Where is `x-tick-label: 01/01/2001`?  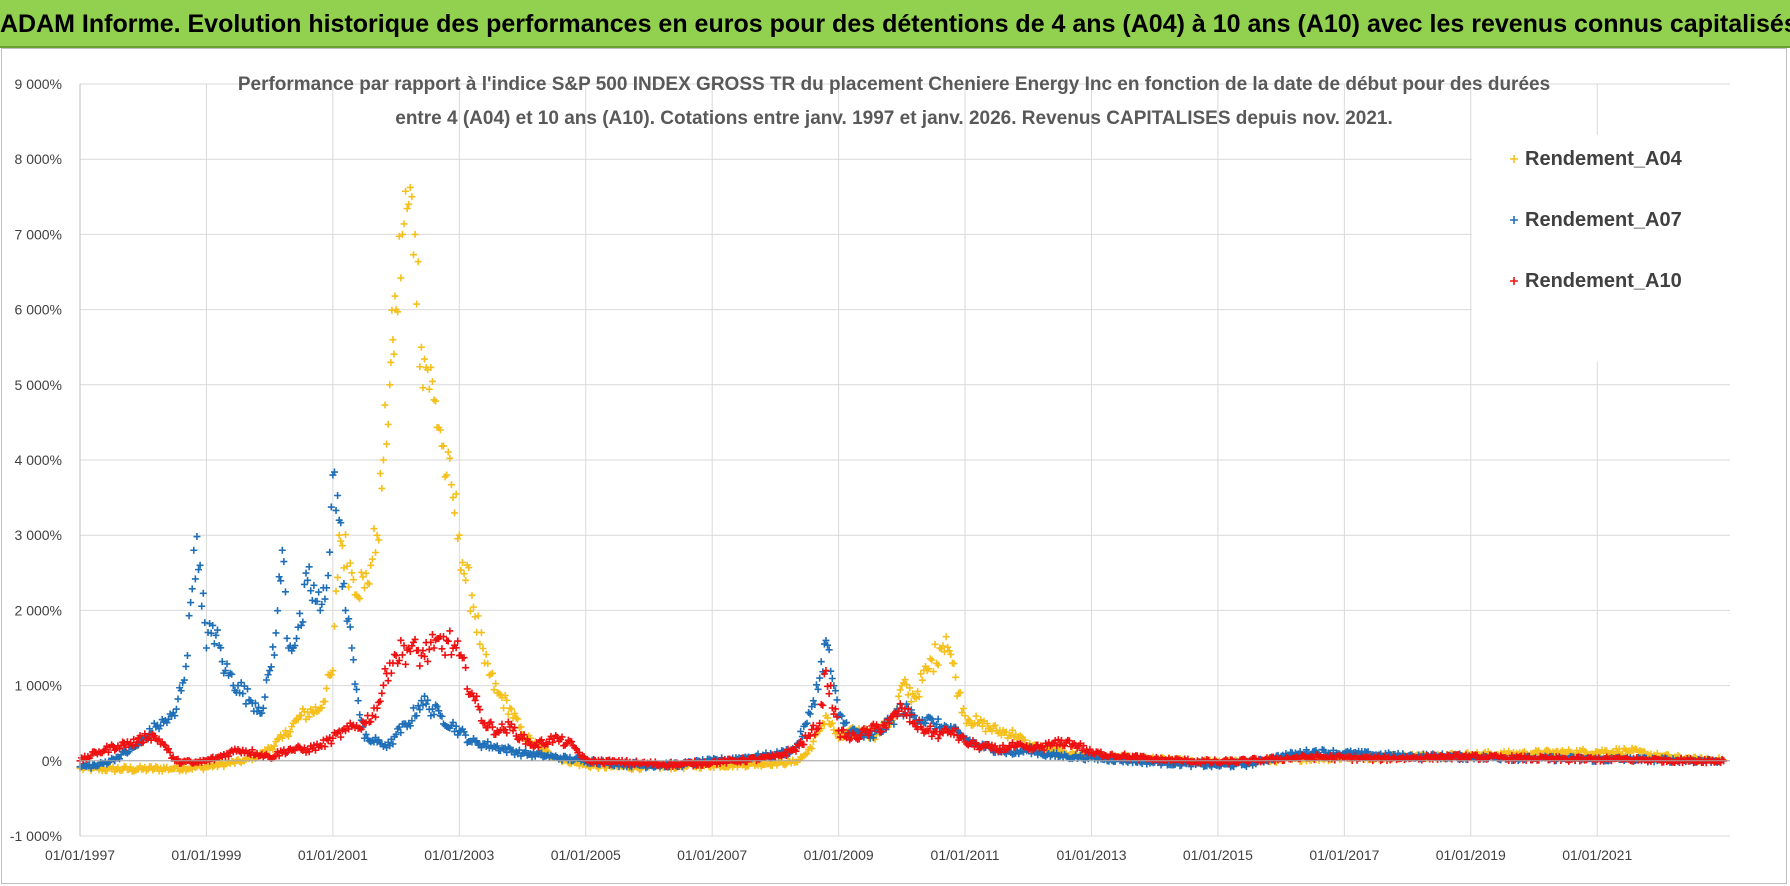
x-tick-label: 01/01/2001 is located at coordinates (333, 855).